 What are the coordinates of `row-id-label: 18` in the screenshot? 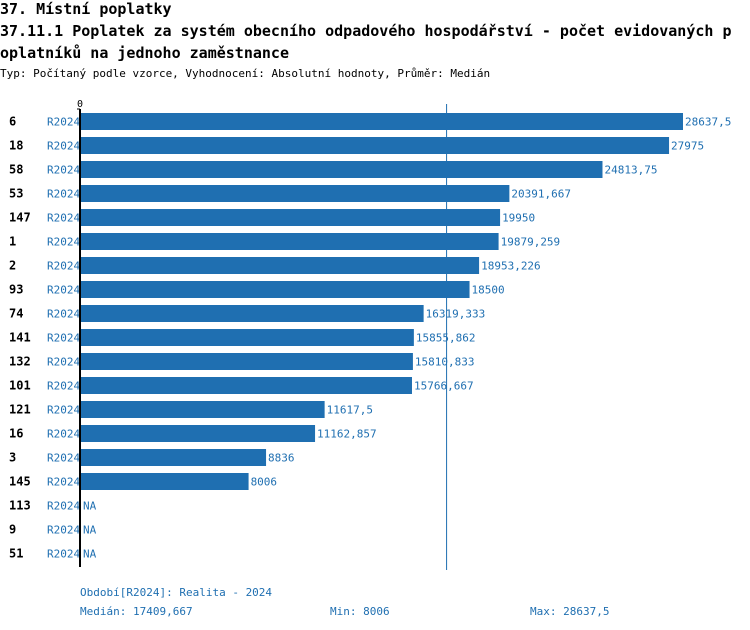 It's located at (16, 146).